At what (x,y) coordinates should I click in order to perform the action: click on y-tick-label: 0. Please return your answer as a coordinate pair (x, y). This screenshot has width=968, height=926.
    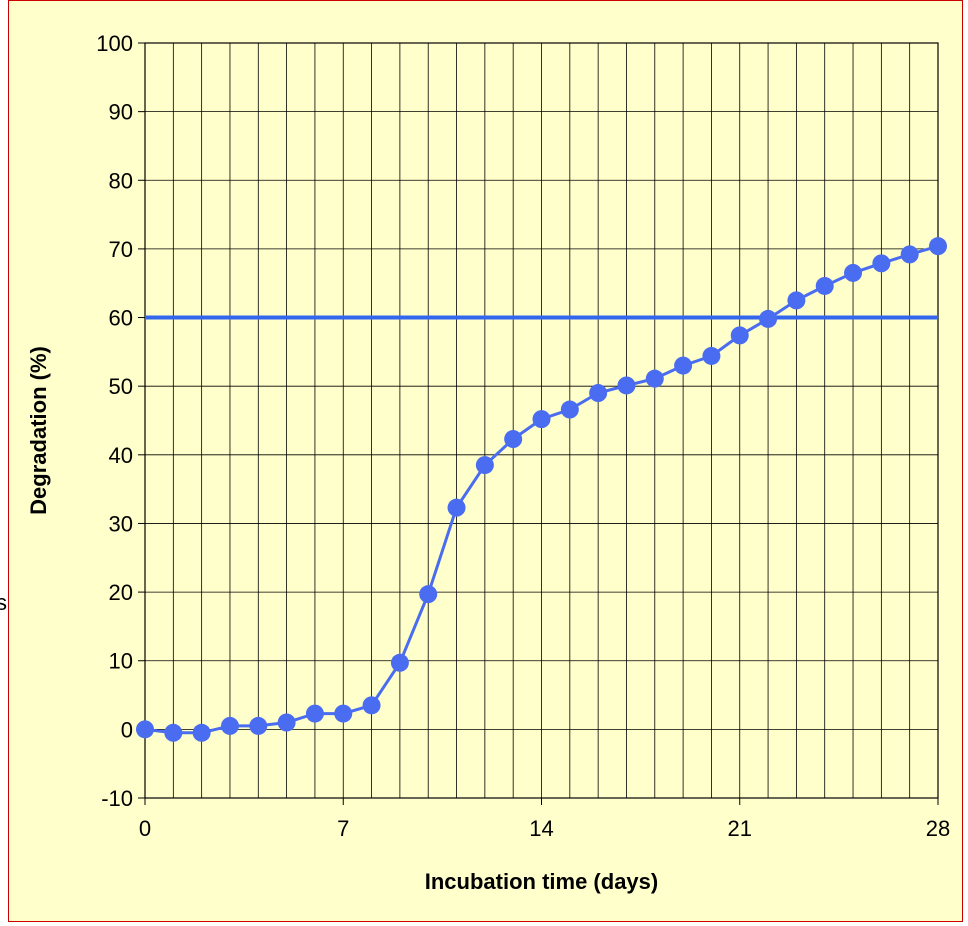
    Looking at the image, I should click on (127, 729).